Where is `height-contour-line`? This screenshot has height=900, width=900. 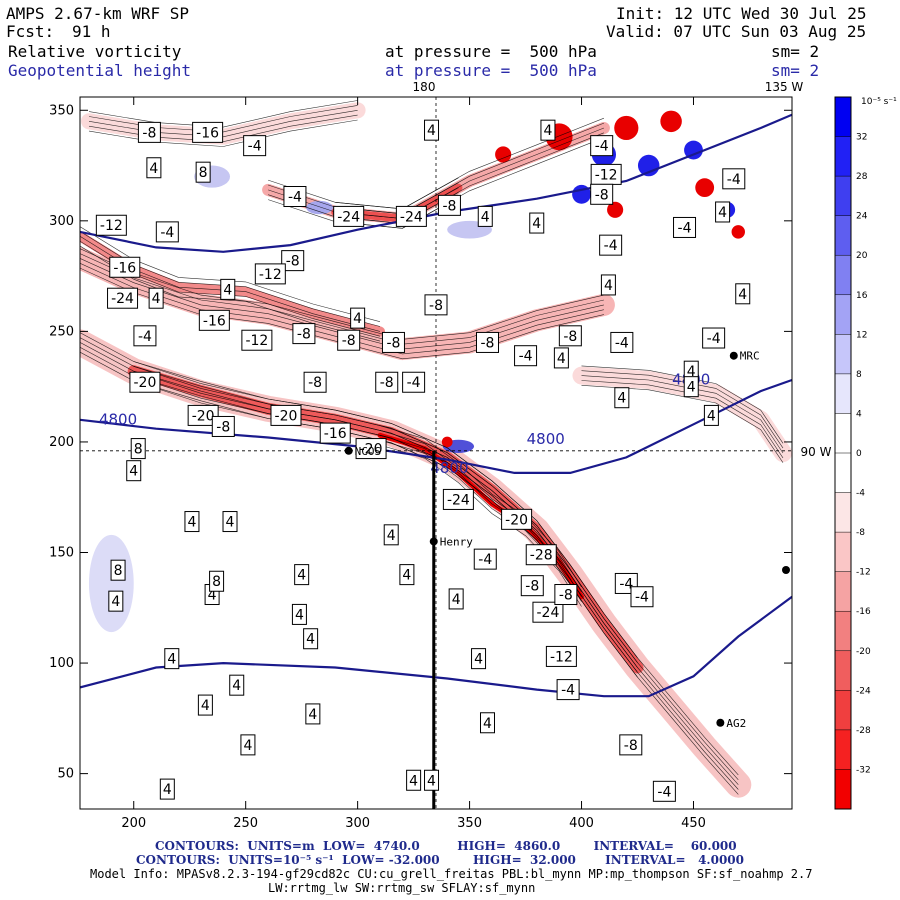 height-contour-line is located at coordinates (436, 646).